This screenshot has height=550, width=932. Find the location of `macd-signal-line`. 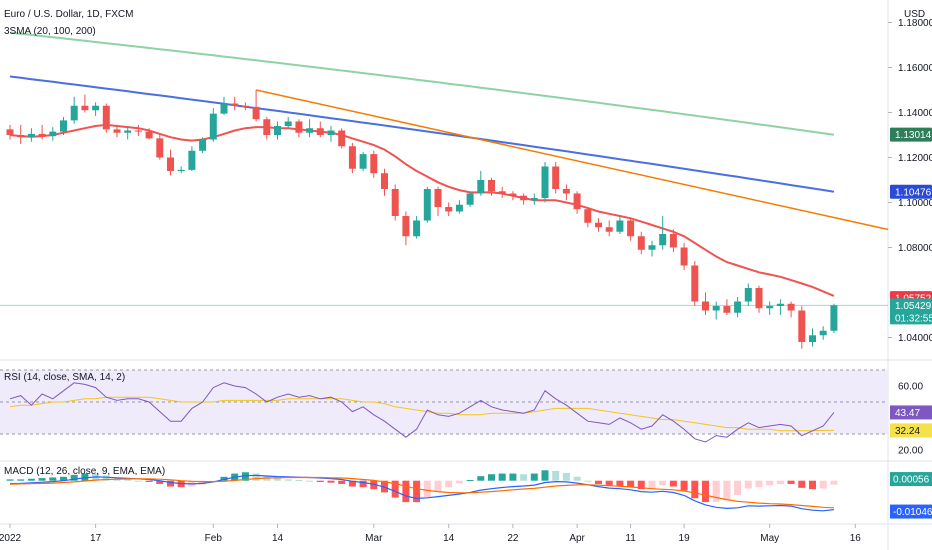

macd-signal-line is located at coordinates (421, 492).